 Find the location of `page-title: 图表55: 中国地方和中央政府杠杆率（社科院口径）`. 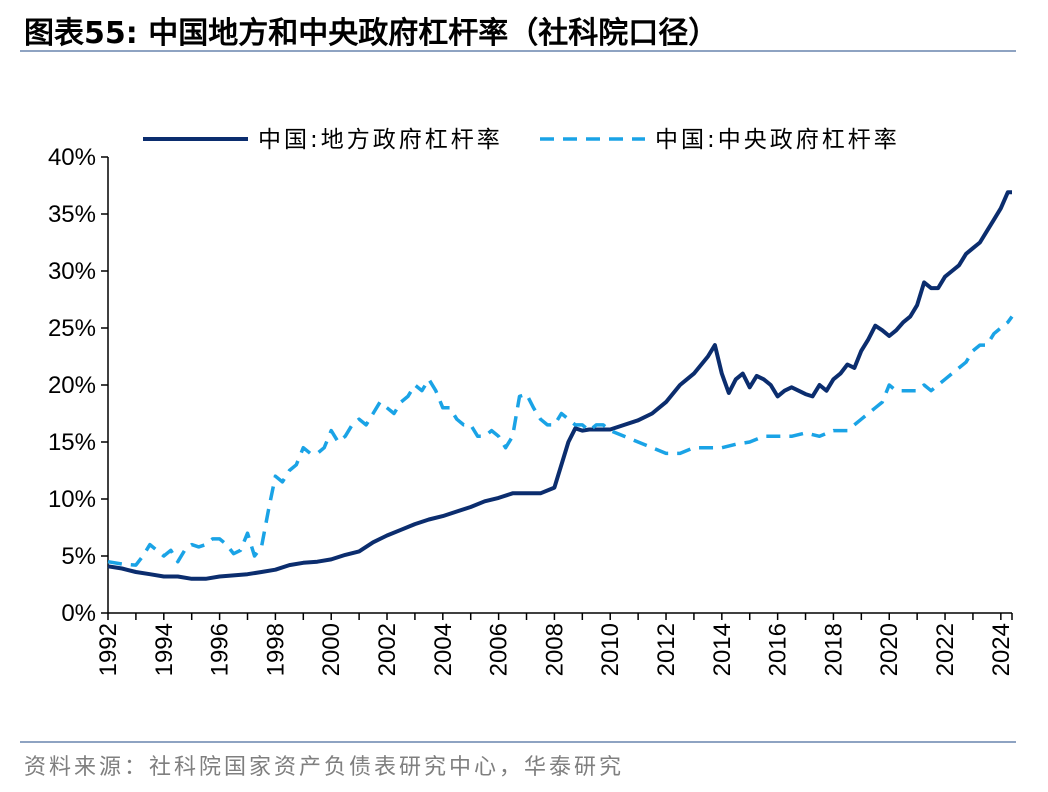

page-title: 图表55: 中国地方和中央政府杠杆率（社科院口径） is located at coordinates (371, 33).